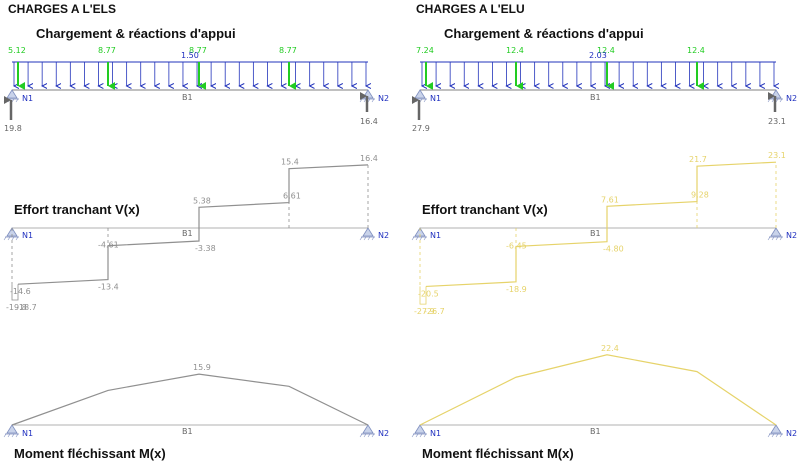 This screenshot has height=463, width=800. I want to click on moment-diagram: N1 N2 B1 22.4, so click(604, 391).